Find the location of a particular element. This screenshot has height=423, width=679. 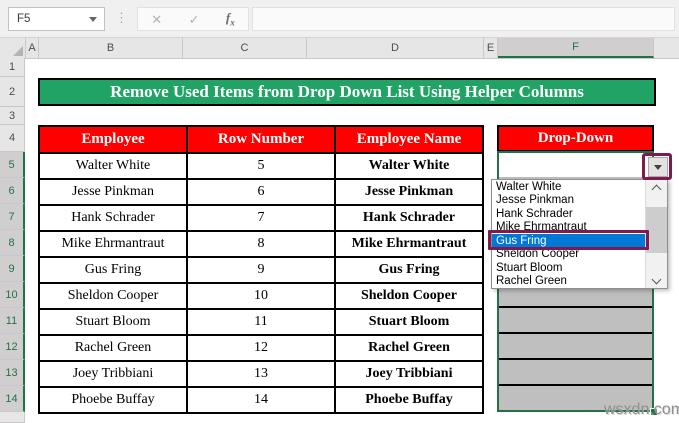

insert-function-icon: fx is located at coordinates (230, 19).